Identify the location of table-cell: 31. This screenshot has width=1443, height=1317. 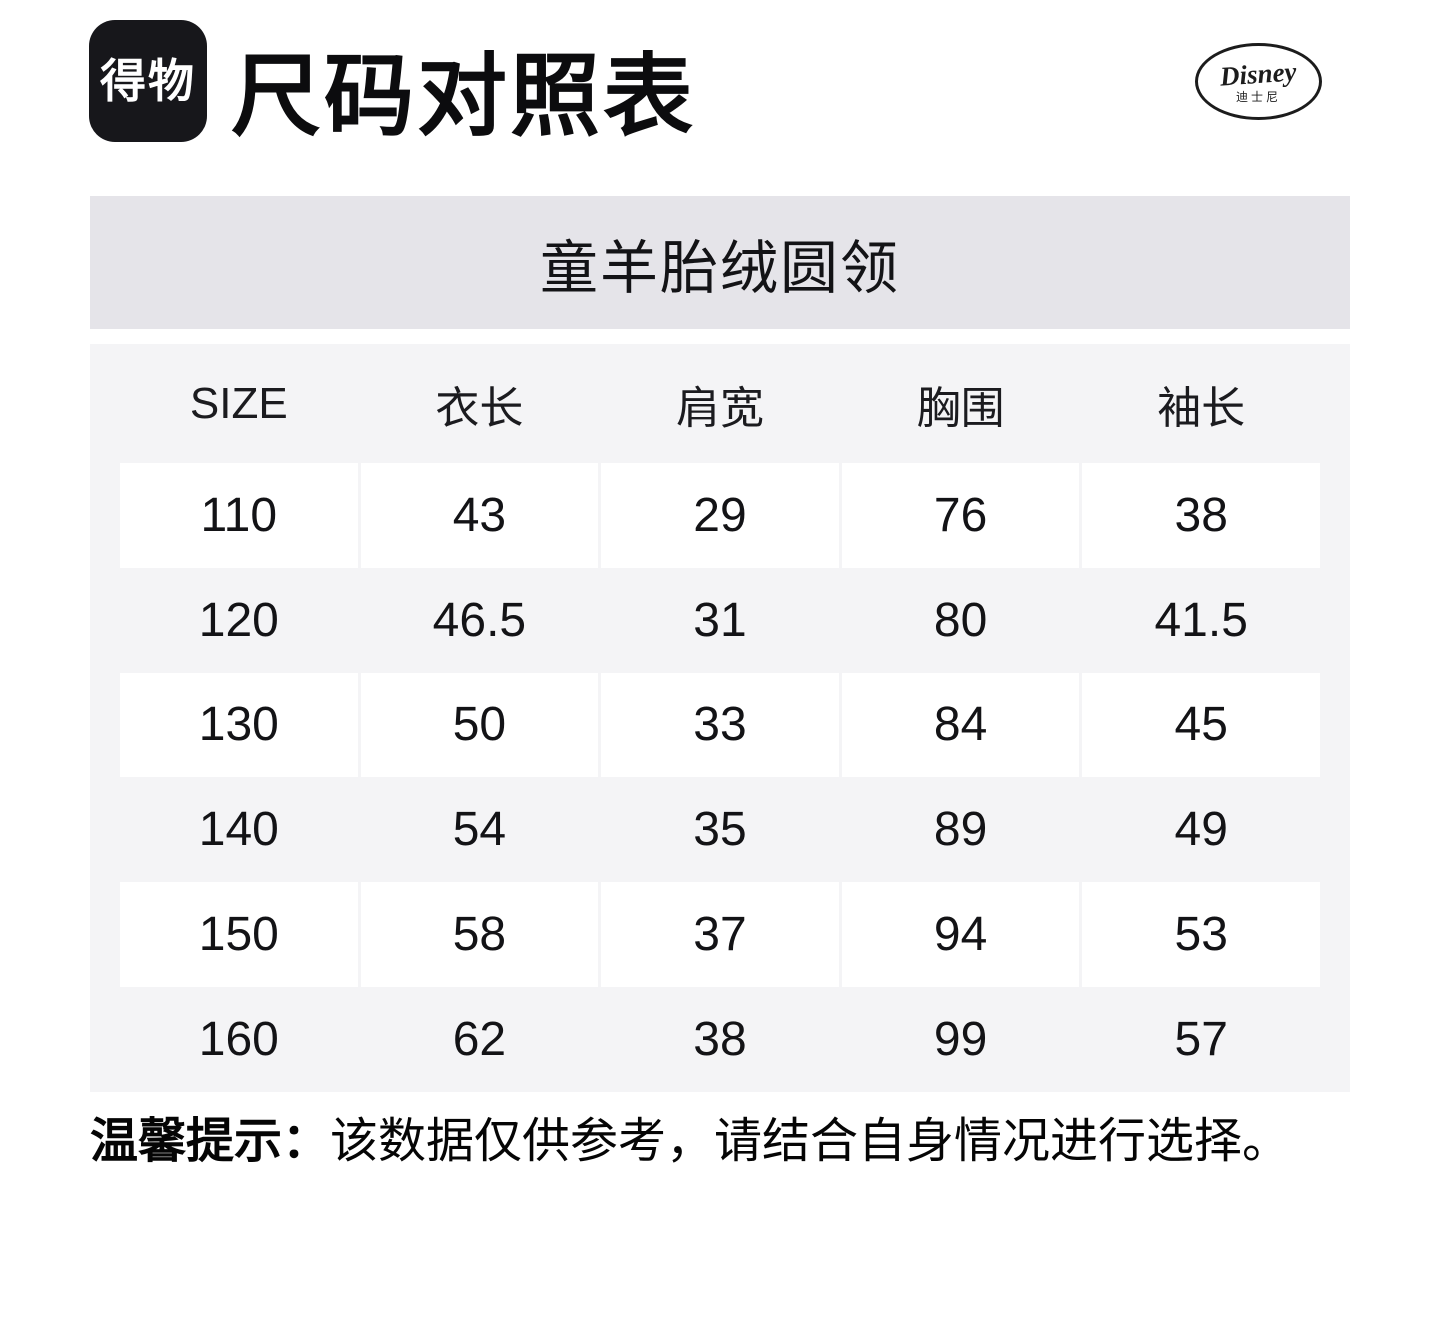
(720, 620).